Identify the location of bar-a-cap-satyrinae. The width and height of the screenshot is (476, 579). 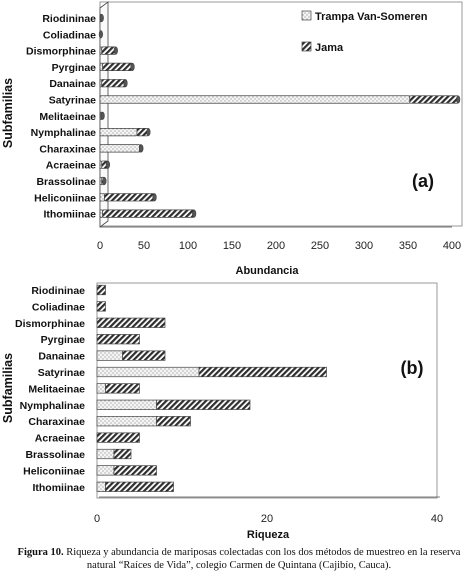
(458, 99).